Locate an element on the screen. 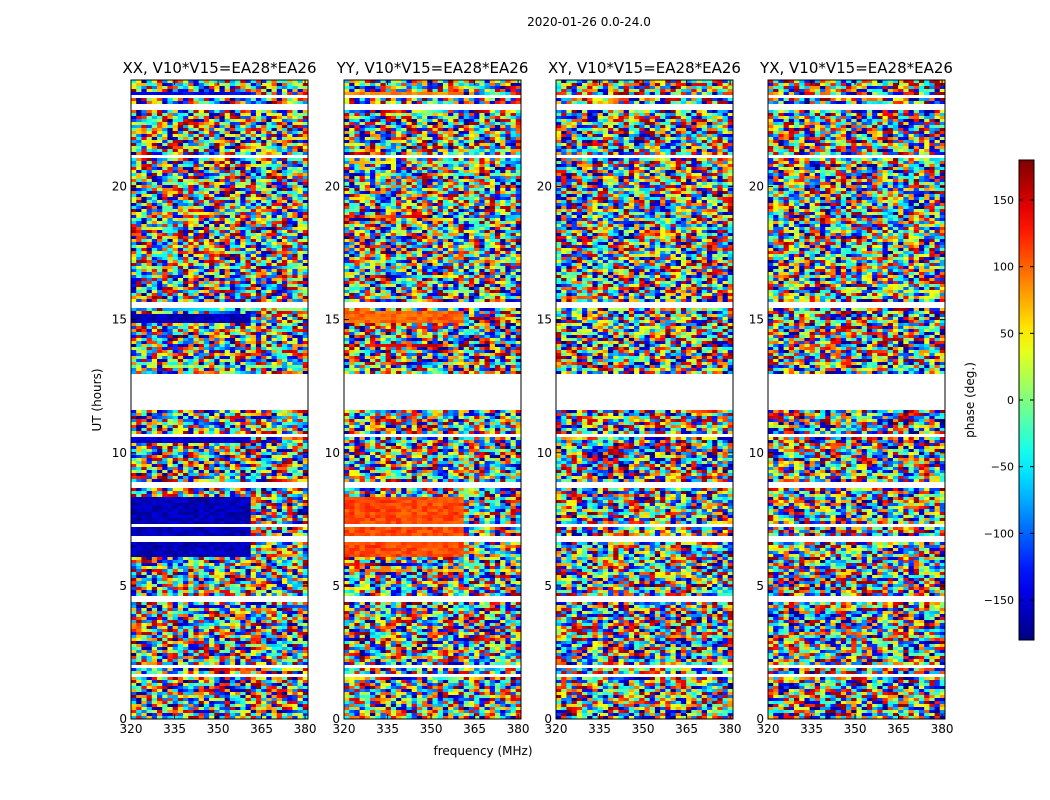 The image size is (1050, 800). panel-title: XY, V10*V15=EA28*EA26 is located at coordinates (644, 68).